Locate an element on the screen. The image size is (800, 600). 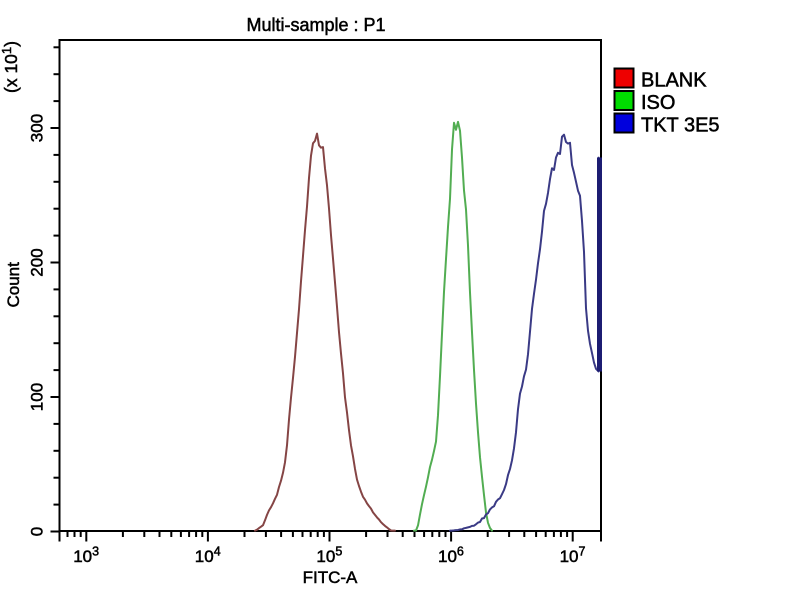
svg-text: 300 is located at coordinates (37, 128).